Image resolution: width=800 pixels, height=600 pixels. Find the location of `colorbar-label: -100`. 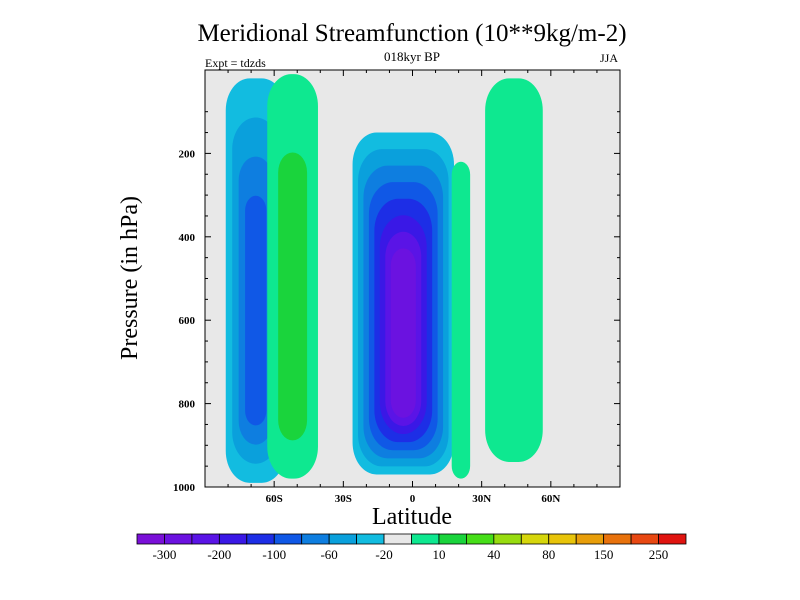

colorbar-label: -100 is located at coordinates (274, 554).